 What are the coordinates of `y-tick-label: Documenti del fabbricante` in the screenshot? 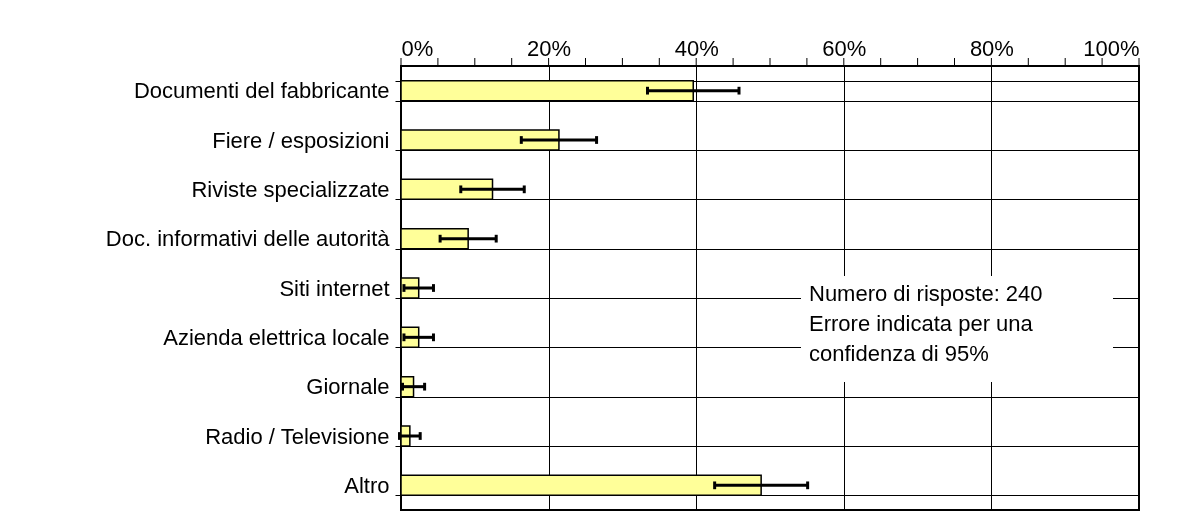 It's located at (261, 91).